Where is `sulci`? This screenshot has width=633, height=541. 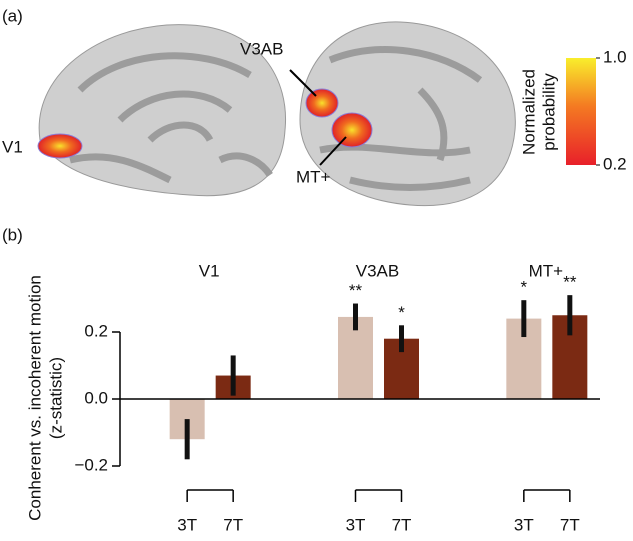 sulci is located at coordinates (171, 118).